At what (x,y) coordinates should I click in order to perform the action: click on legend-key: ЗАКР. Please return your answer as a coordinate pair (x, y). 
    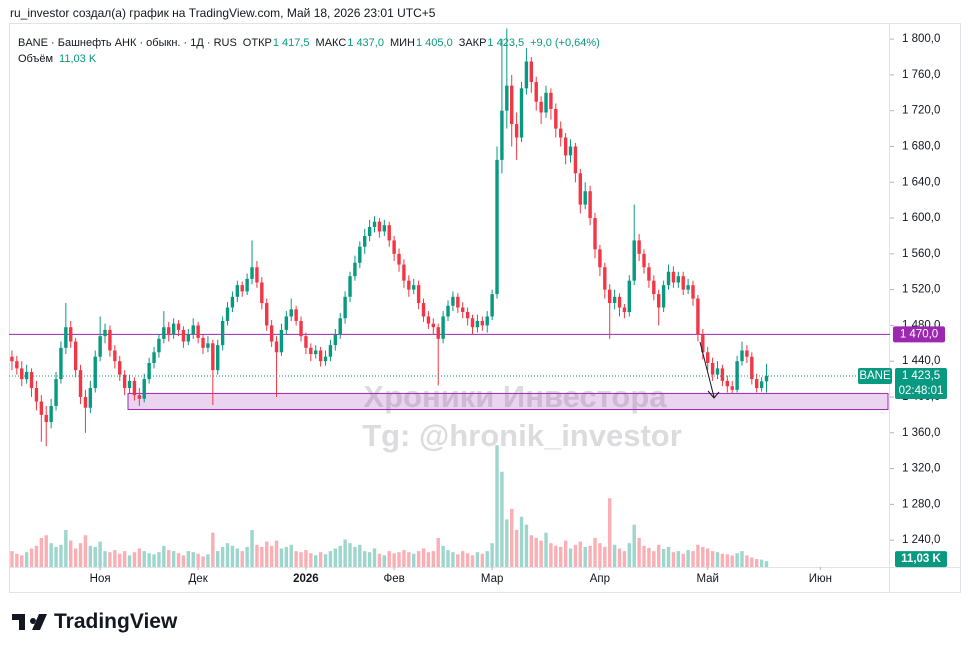
    Looking at the image, I should click on (472, 43).